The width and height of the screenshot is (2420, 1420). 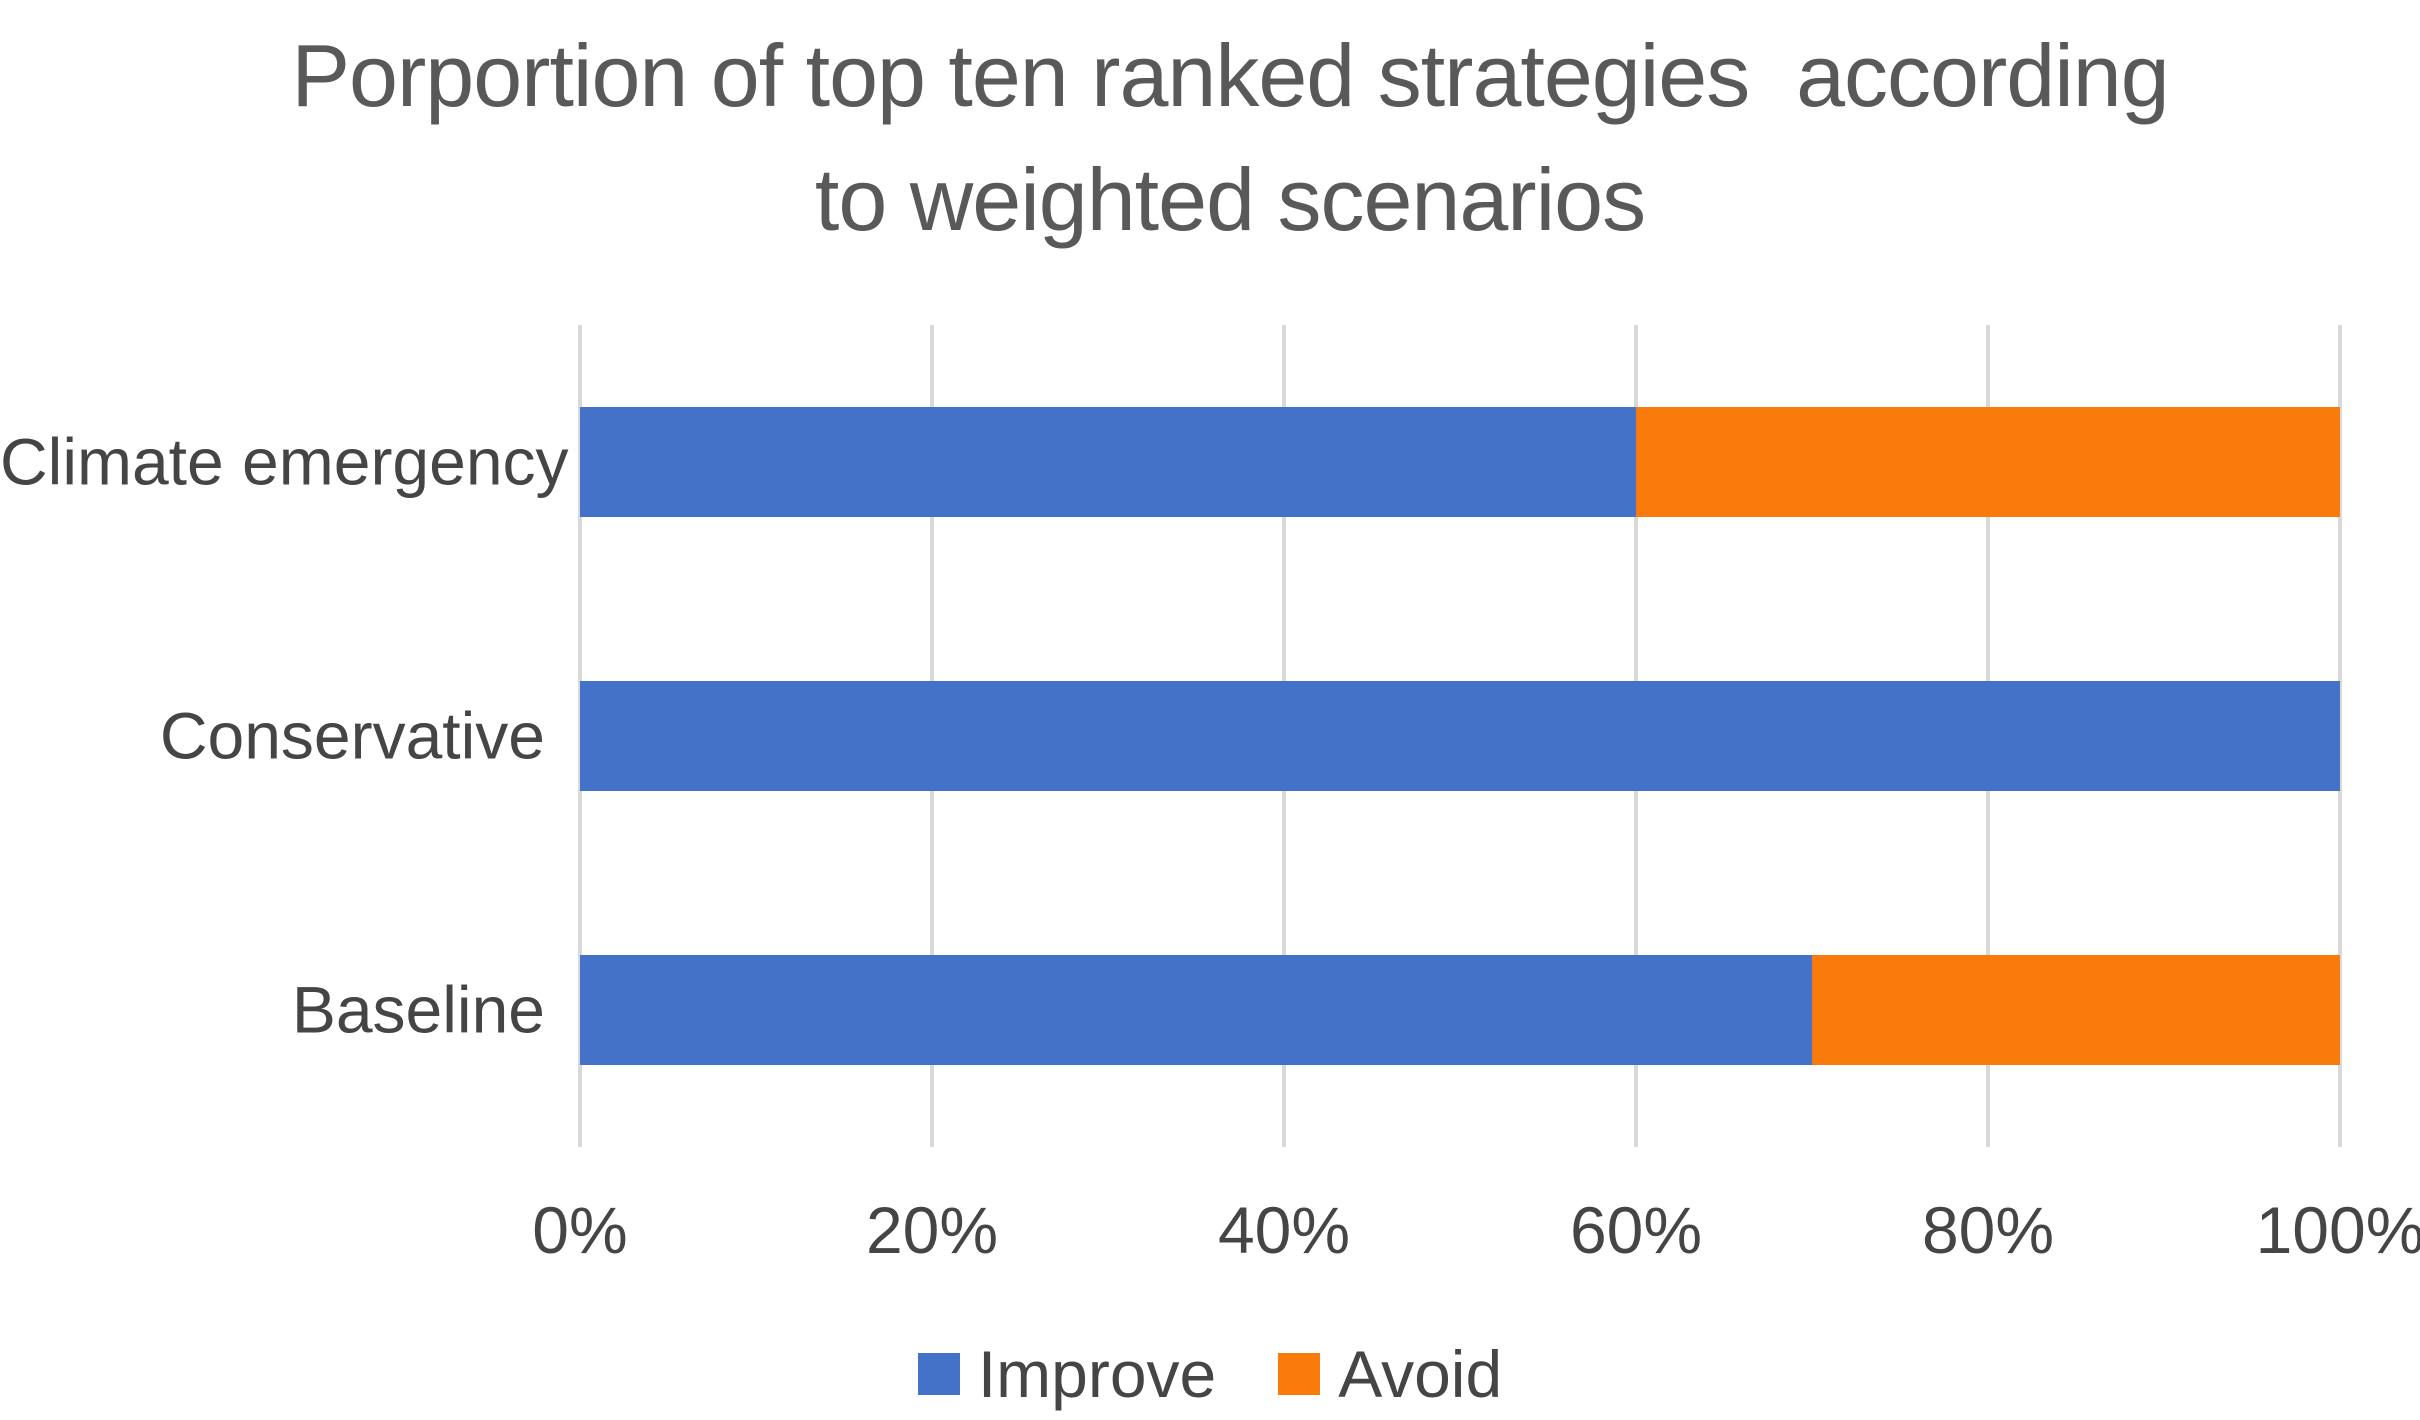 I want to click on xtick-label: 0%, so click(x=580, y=1230).